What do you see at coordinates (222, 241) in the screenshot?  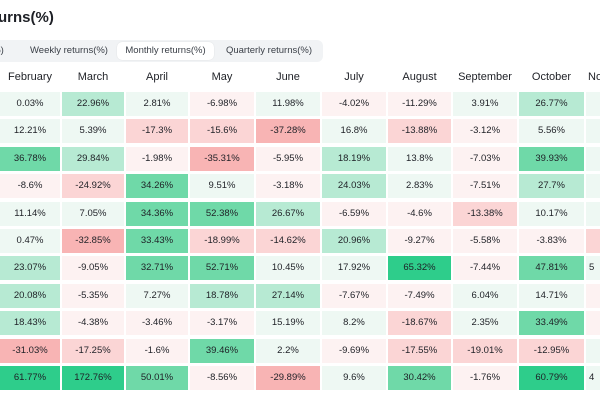 I see `return-cell: -18.99%` at bounding box center [222, 241].